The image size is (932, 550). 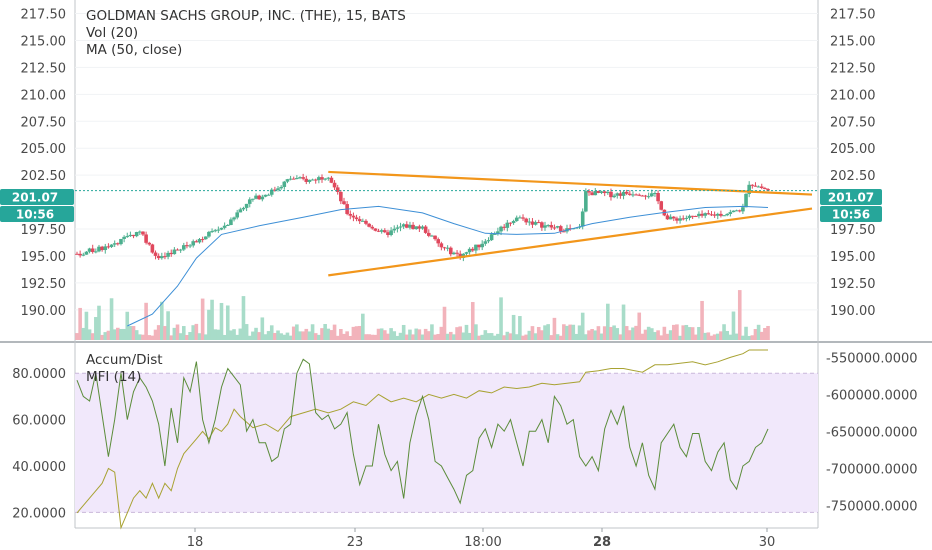 What do you see at coordinates (44, 95) in the screenshot?
I see `price-tick-left: 210.00` at bounding box center [44, 95].